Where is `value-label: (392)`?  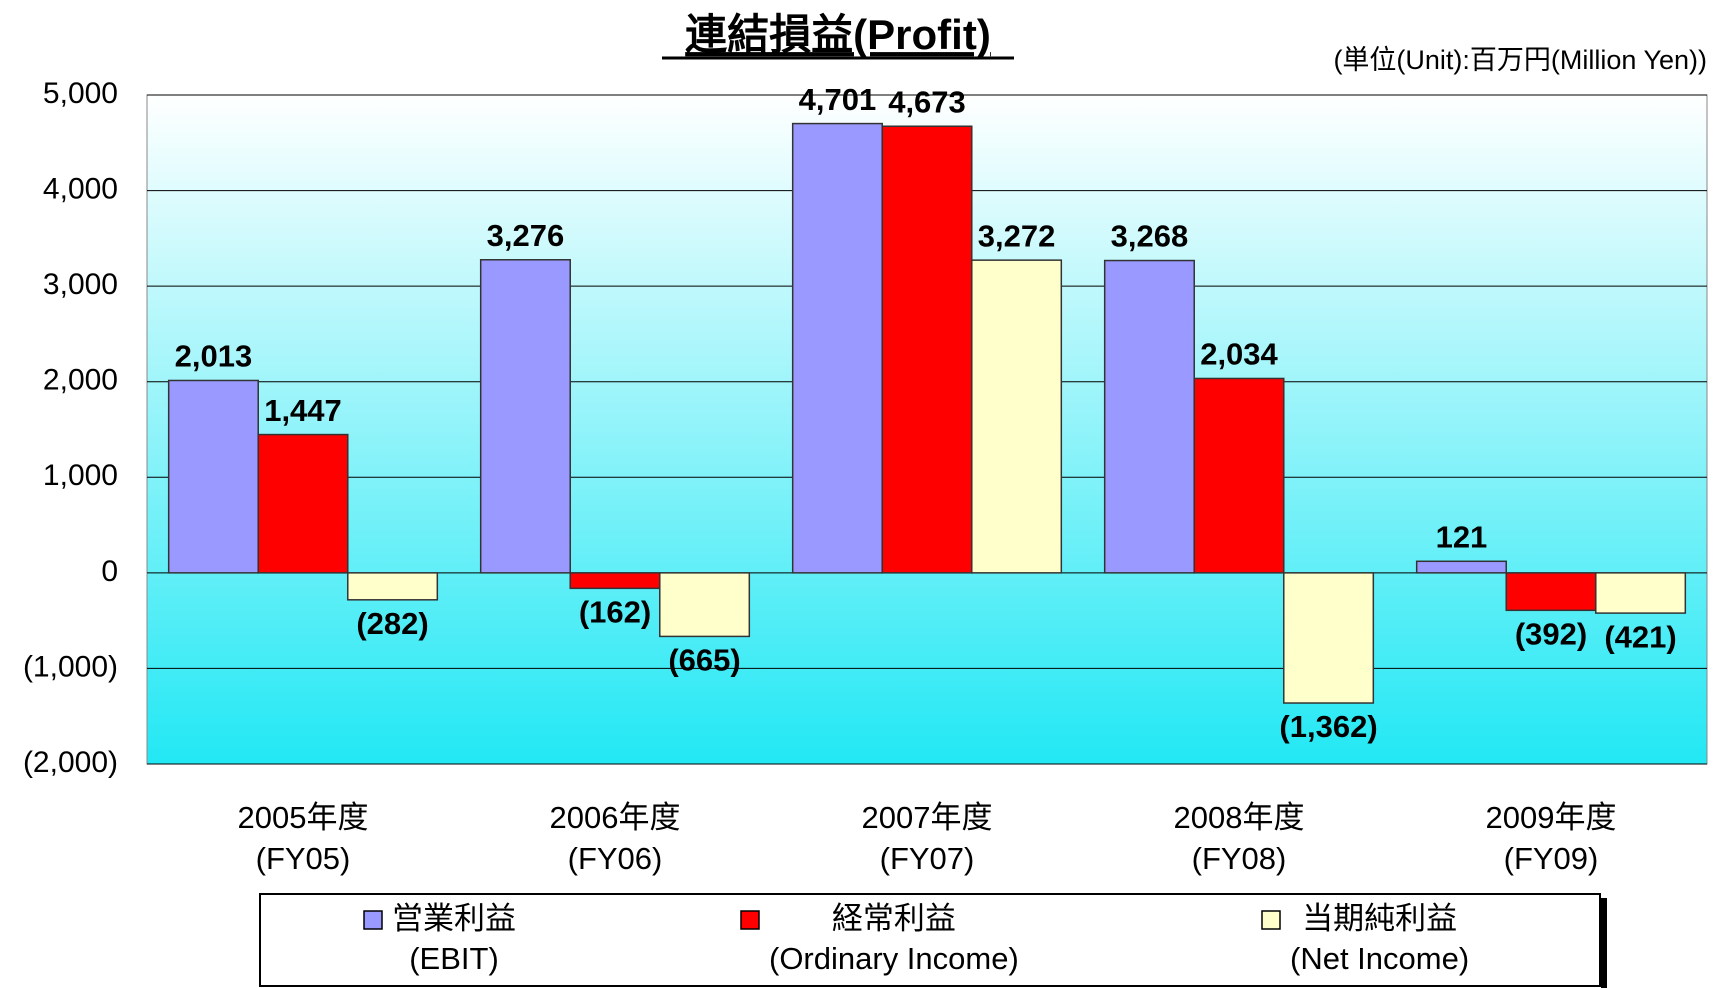
value-label: (392) is located at coordinates (1551, 634).